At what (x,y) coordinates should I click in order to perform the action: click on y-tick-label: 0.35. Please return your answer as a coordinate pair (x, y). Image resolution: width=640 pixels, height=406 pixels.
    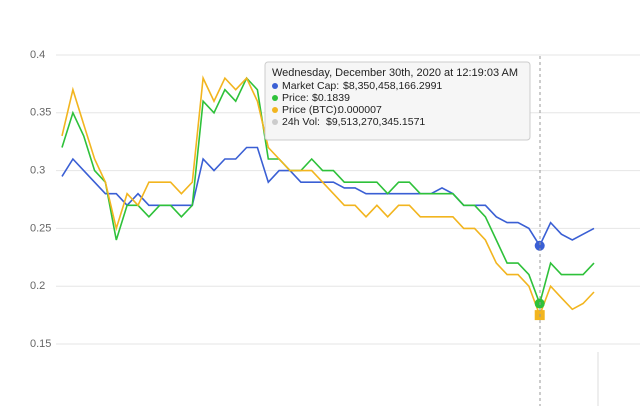
    Looking at the image, I should click on (40, 113).